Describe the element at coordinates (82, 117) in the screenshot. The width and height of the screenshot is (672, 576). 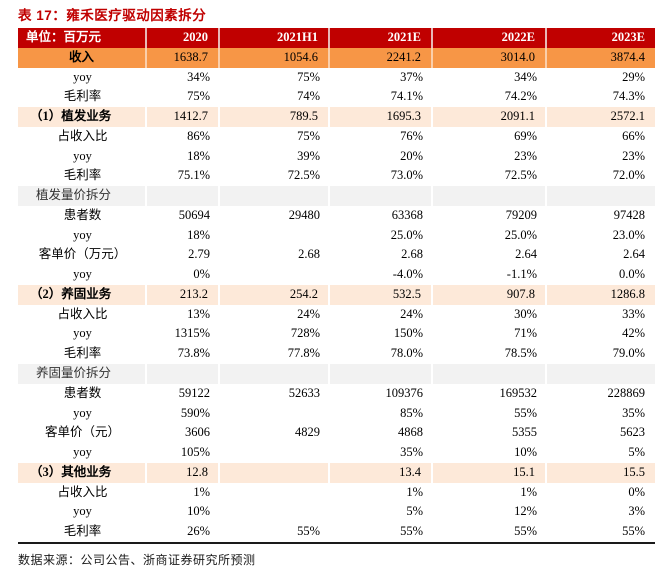
I see `row-label: （1）植发业务` at that location.